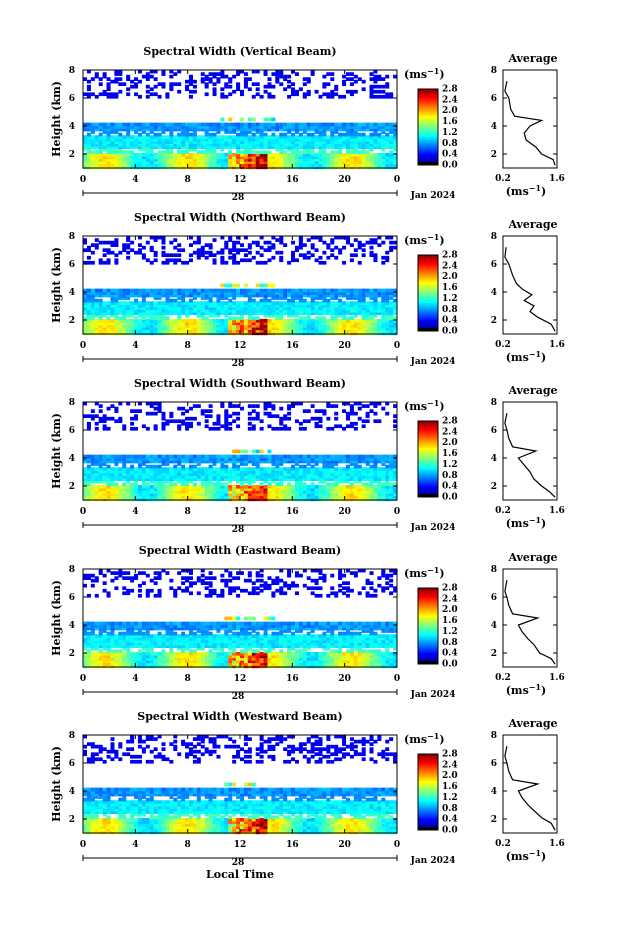 The height and width of the screenshot is (929, 617). I want to click on date-label: Jan 2024, so click(433, 362).